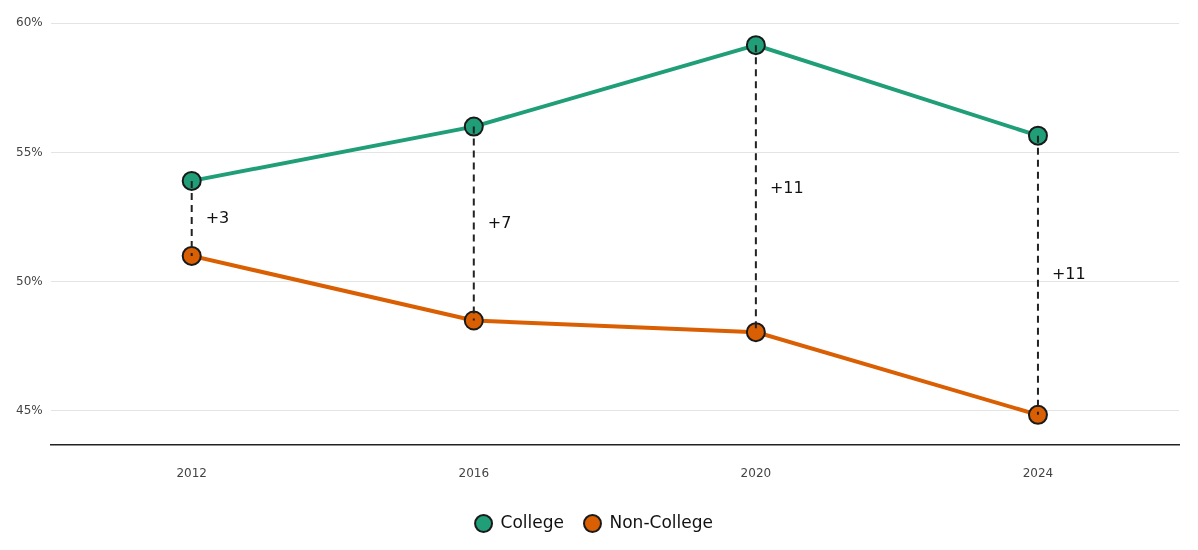  What do you see at coordinates (661, 521) in the screenshot?
I see `legend-label: Non-College` at bounding box center [661, 521].